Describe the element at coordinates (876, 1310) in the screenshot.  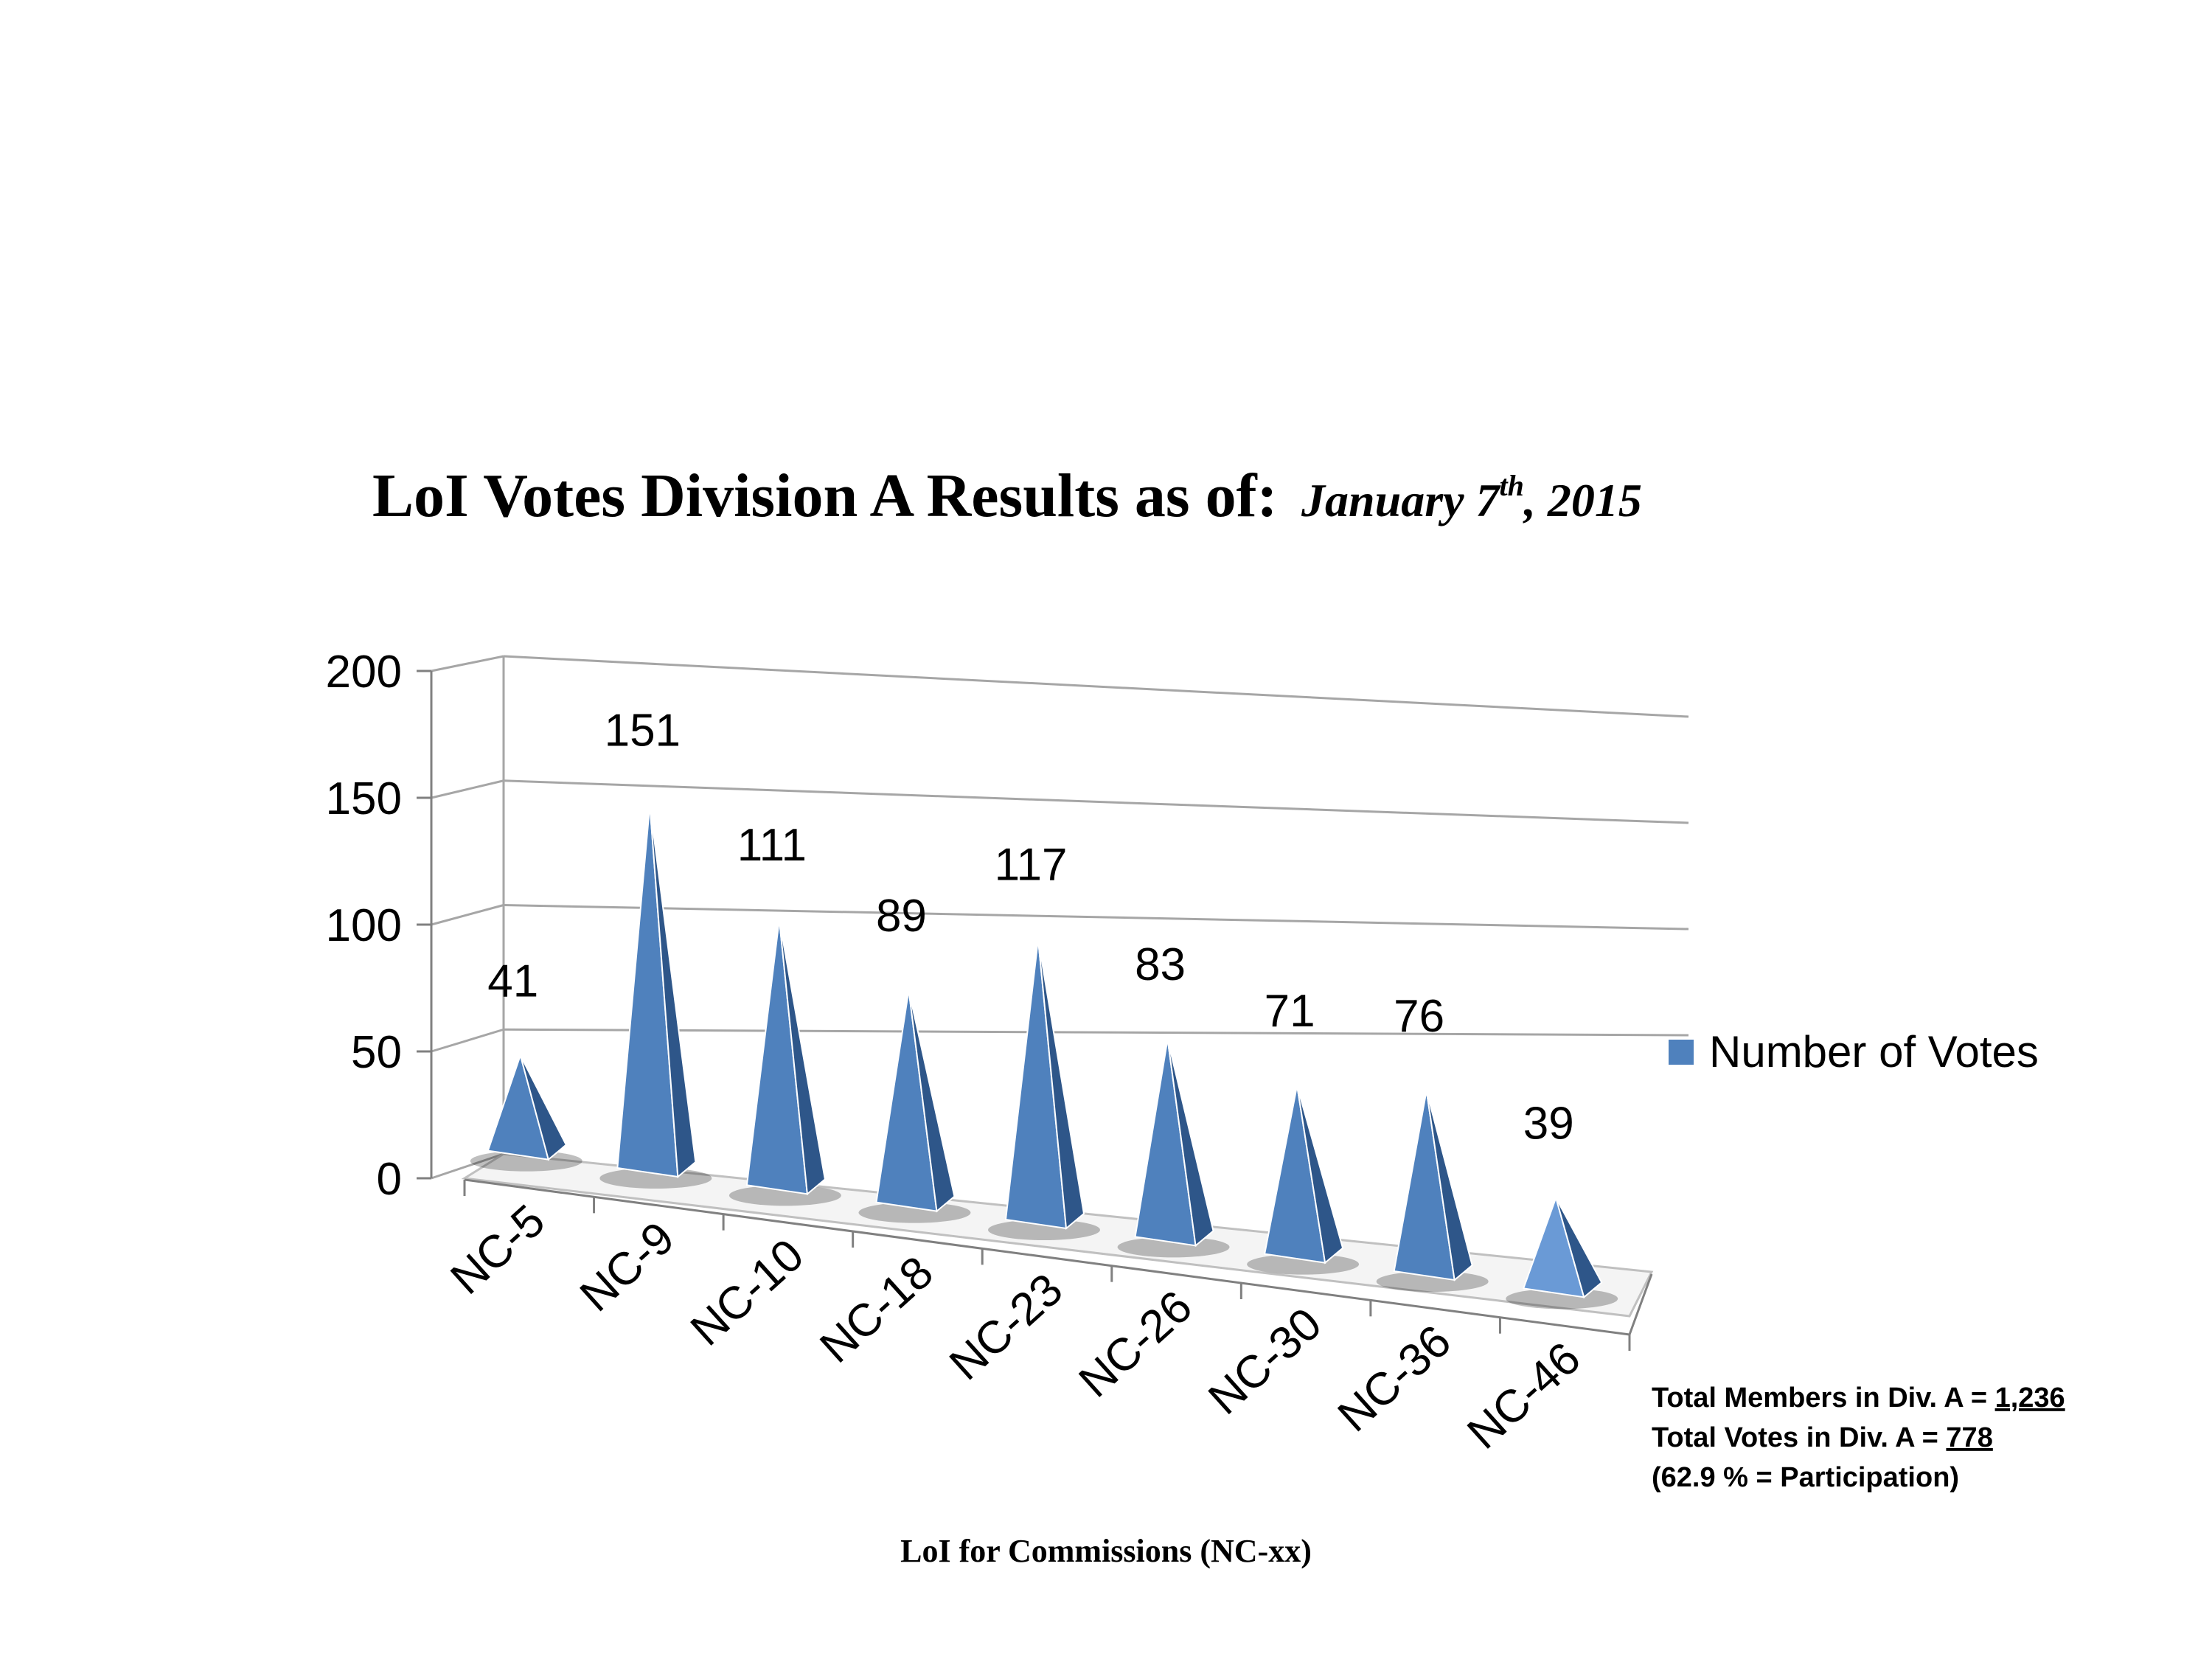
I see `x-tick-label-NC-18: NC-18` at that location.